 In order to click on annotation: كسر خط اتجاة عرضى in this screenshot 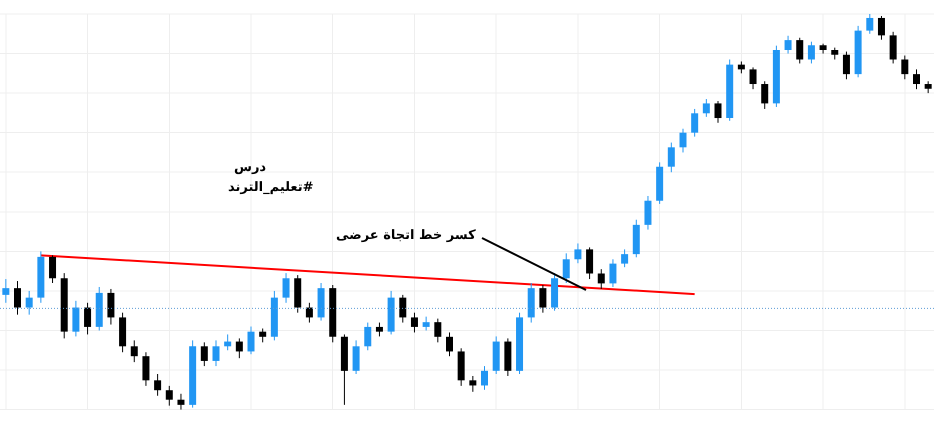, I will do `click(406, 235)`.